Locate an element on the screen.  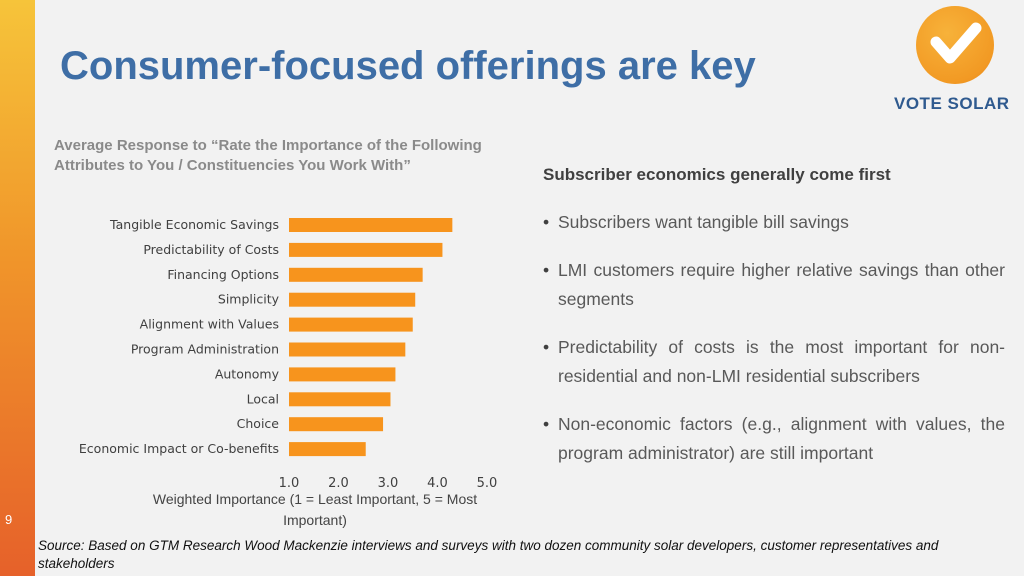
category-label: Financing Options is located at coordinates (223, 274).